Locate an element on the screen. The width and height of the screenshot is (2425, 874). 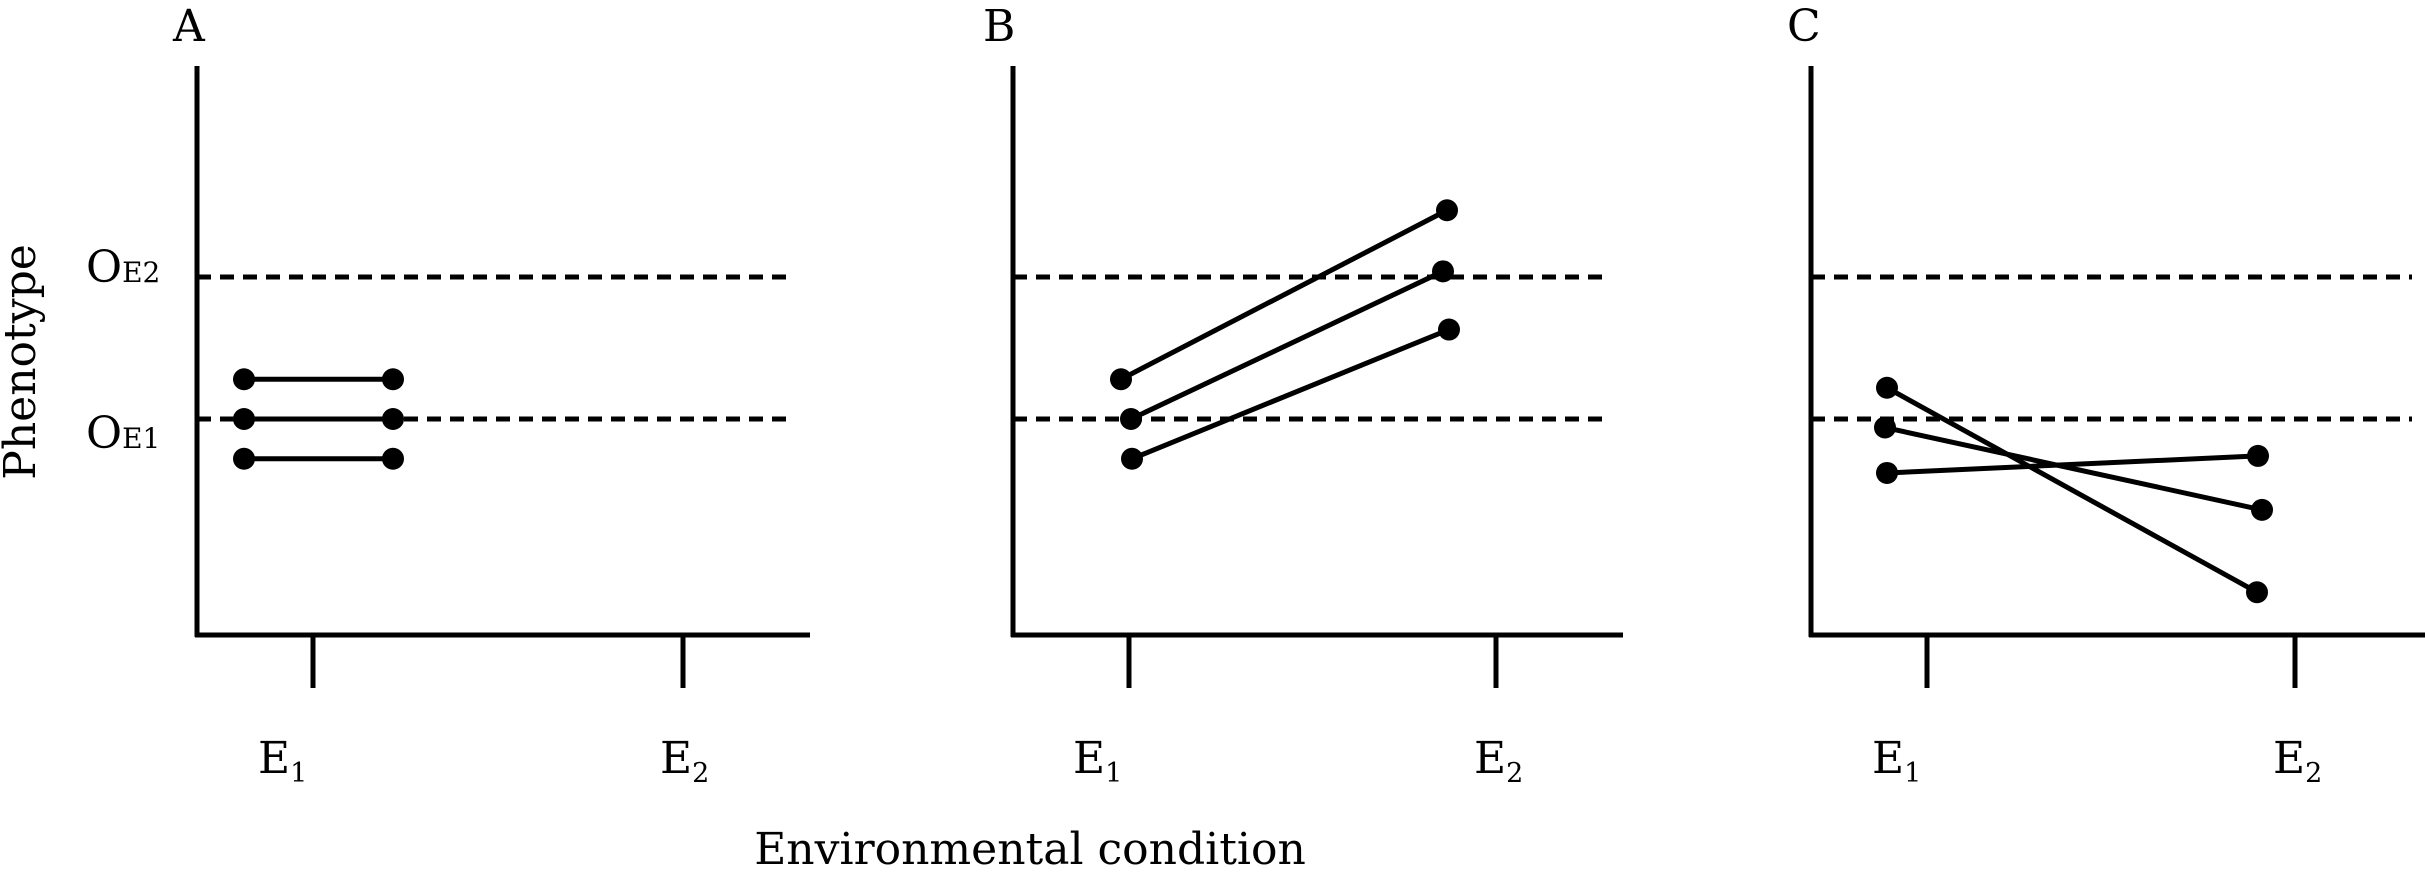
panel-c-e2-label-sub: 2 is located at coordinates (2313, 773).